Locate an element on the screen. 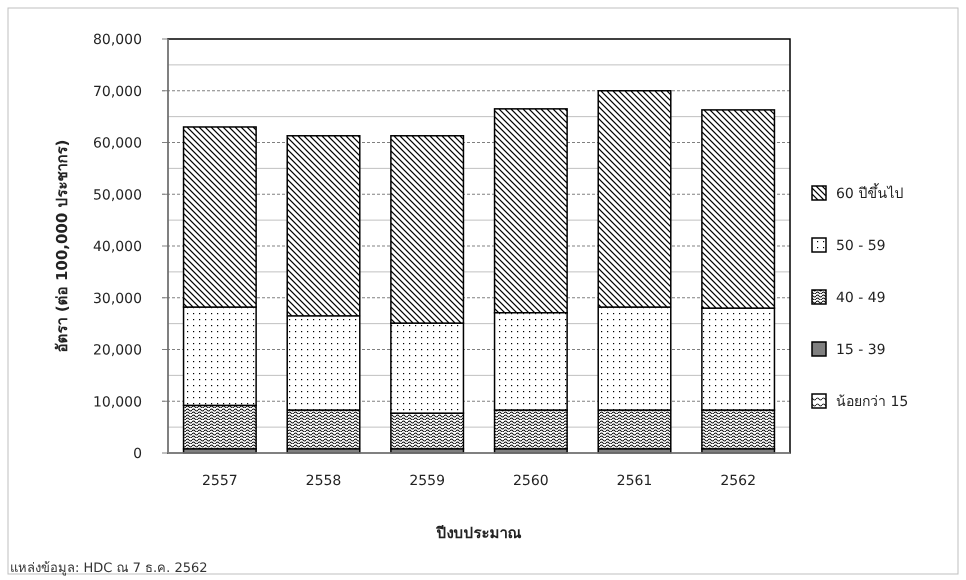 The width and height of the screenshot is (966, 580). y-tick-label: 80,000 is located at coordinates (117, 40).